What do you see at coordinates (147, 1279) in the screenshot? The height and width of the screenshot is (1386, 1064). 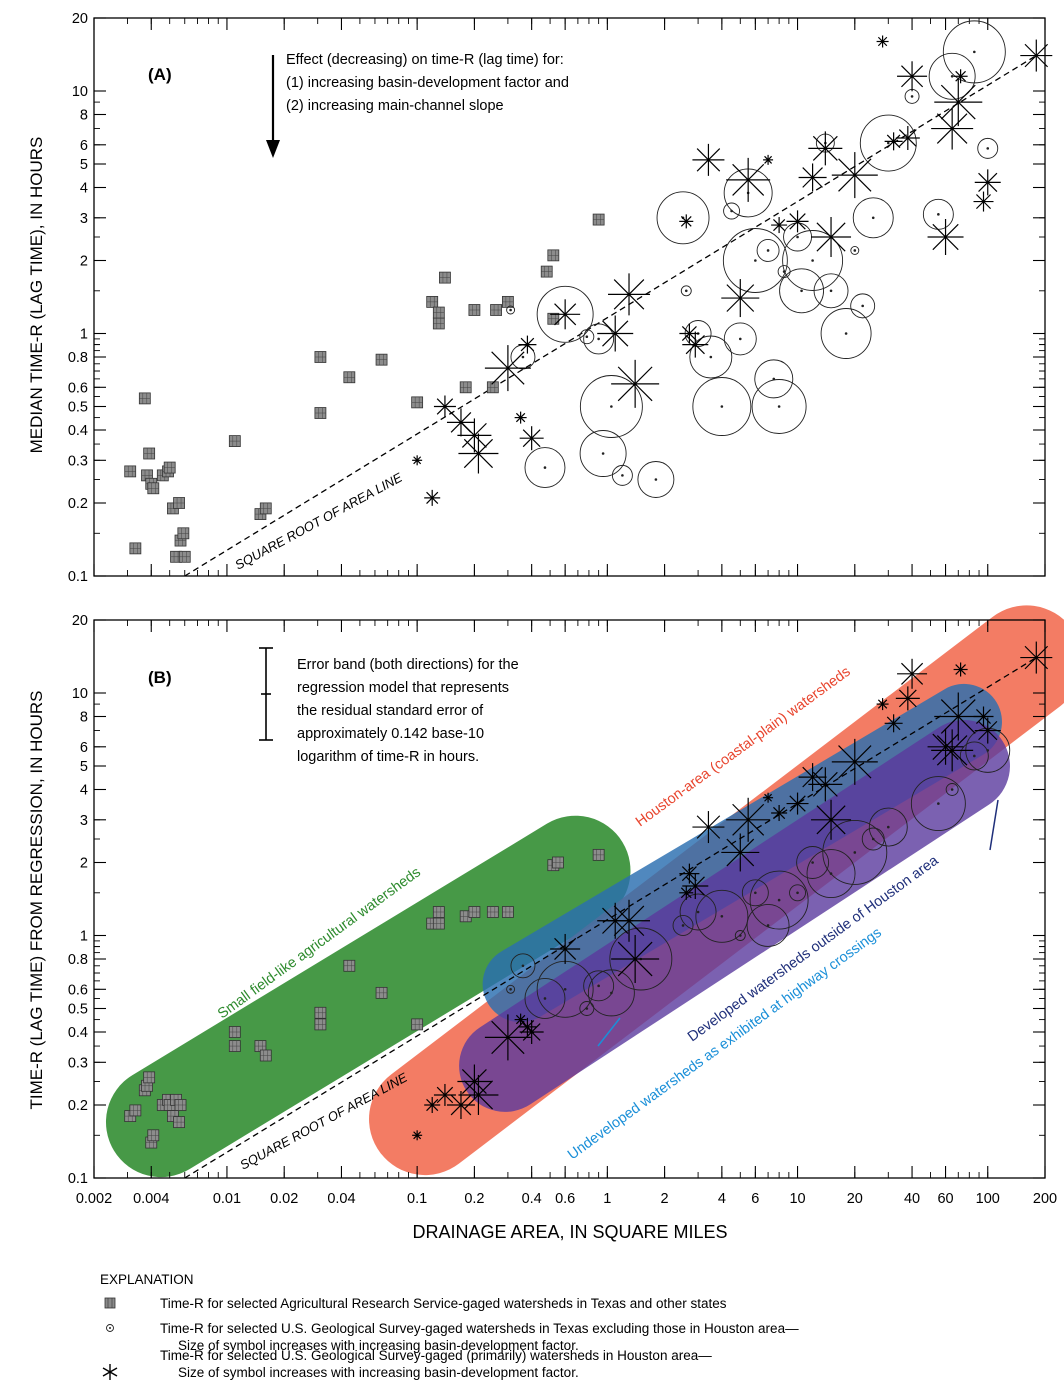 I see `legend-title: EXPLANATION` at bounding box center [147, 1279].